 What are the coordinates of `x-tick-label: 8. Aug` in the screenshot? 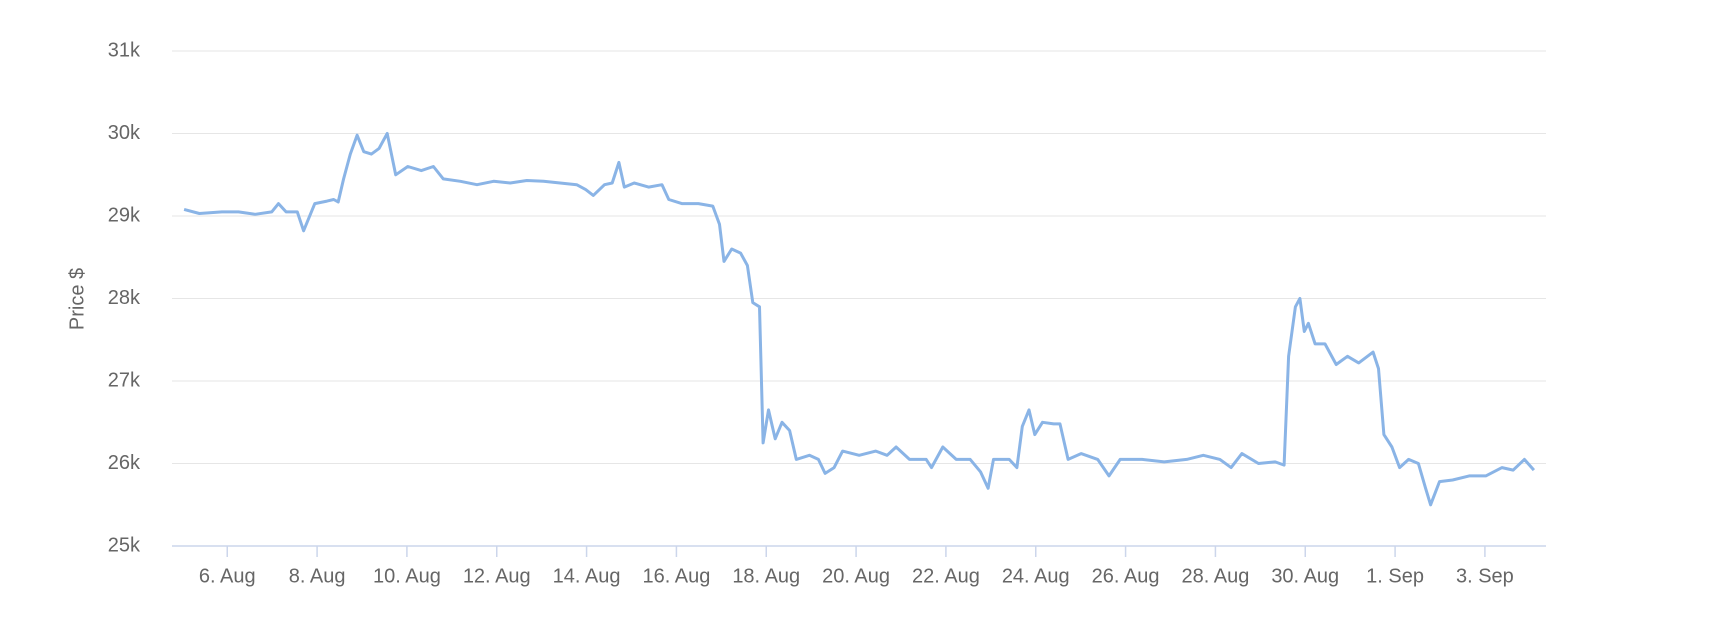 It's located at (317, 576).